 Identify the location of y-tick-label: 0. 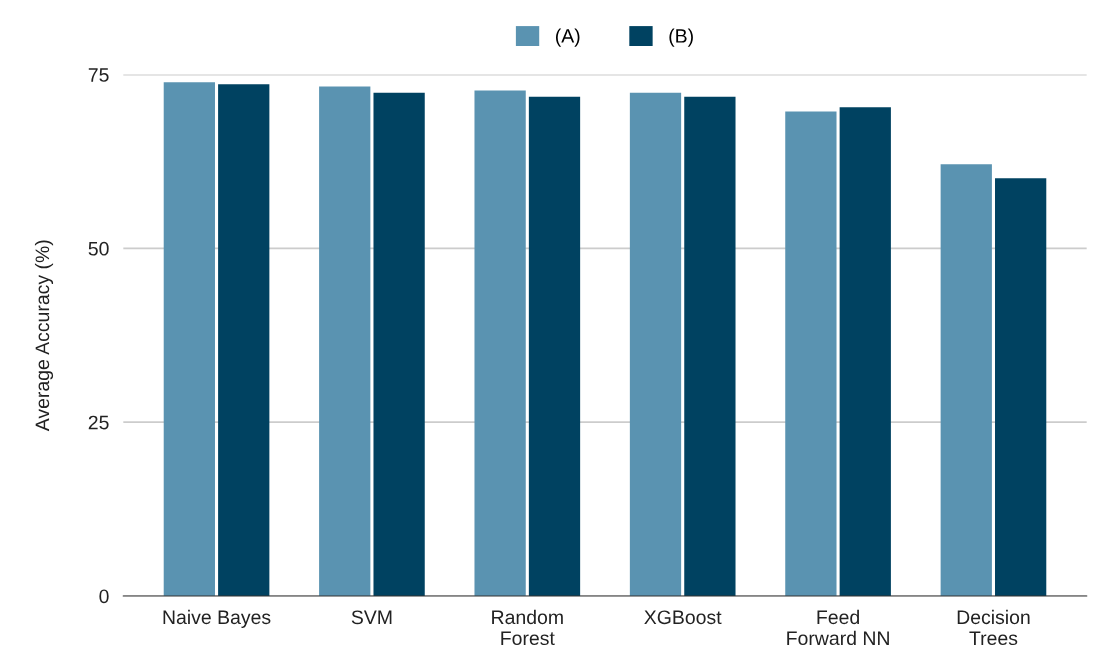
(104, 596).